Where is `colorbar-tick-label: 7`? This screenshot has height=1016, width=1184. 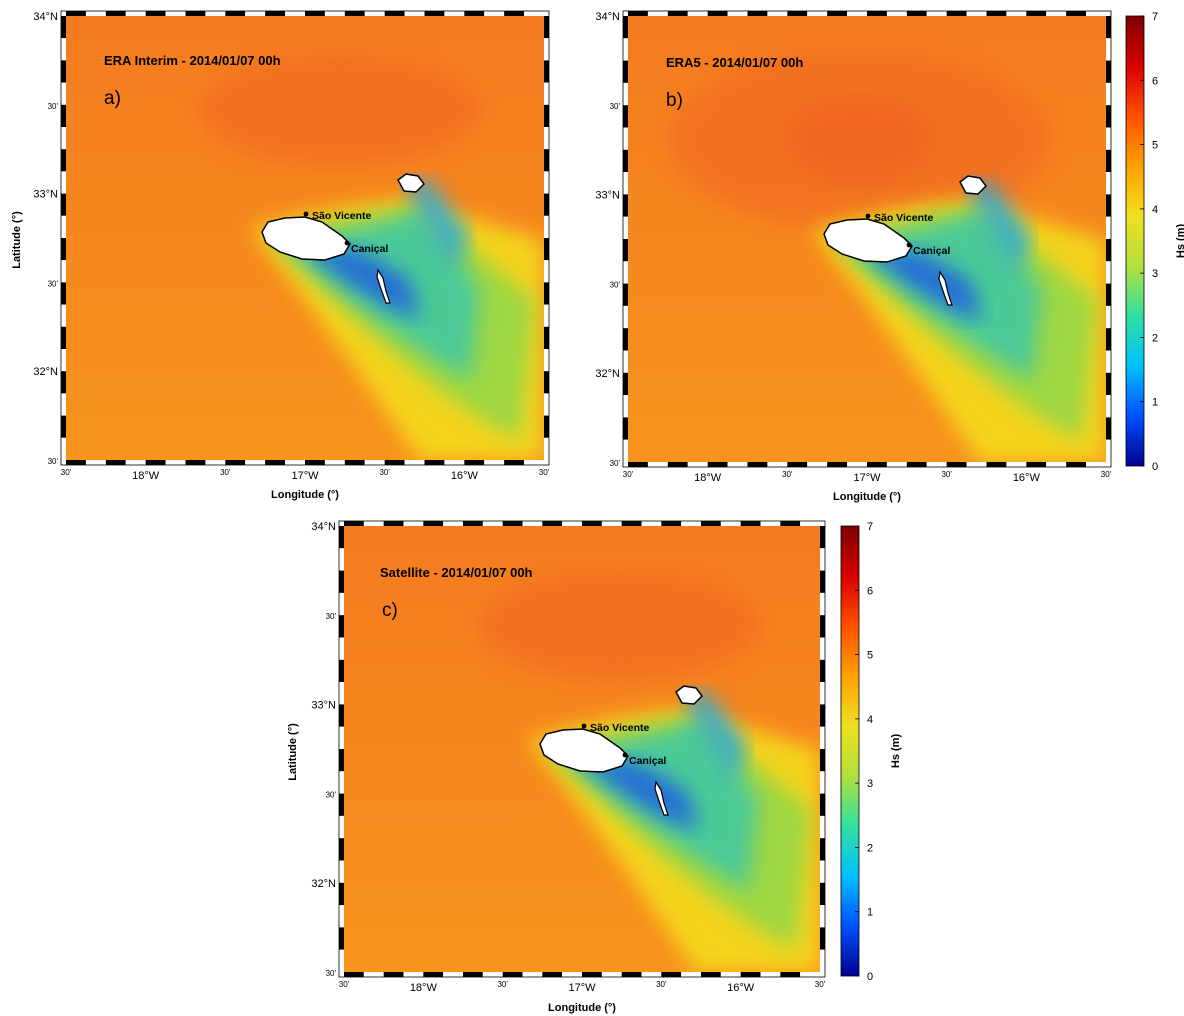 colorbar-tick-label: 7 is located at coordinates (870, 527).